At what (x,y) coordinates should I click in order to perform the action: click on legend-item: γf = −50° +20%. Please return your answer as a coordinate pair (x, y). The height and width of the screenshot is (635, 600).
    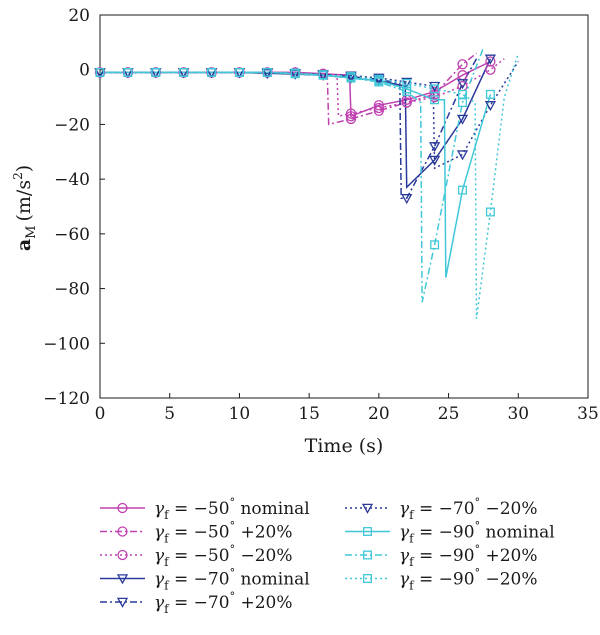
    Looking at the image, I should click on (196, 533).